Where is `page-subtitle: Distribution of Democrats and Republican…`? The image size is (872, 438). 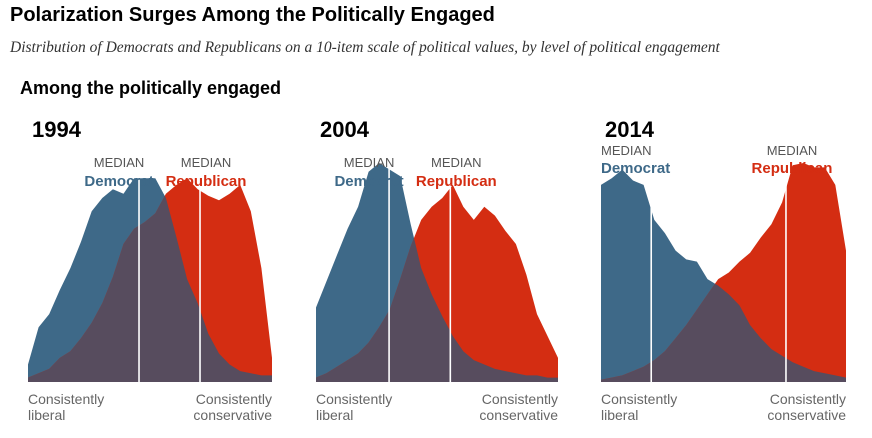 page-subtitle: Distribution of Democrats and Republican… is located at coordinates (365, 47).